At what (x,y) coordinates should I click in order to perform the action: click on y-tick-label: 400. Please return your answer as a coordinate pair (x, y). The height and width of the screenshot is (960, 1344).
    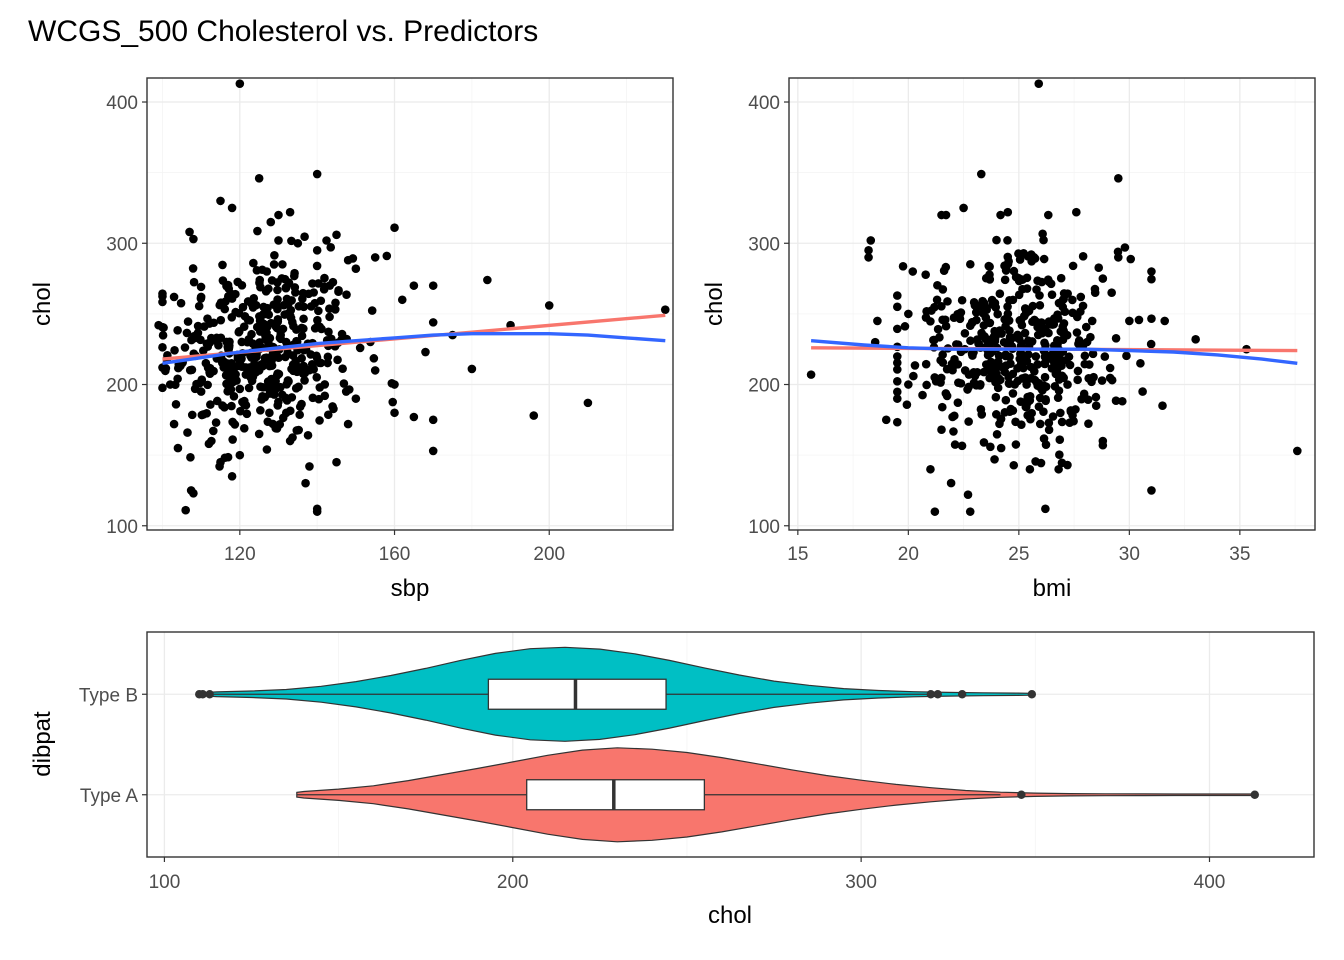
    Looking at the image, I should click on (122, 103).